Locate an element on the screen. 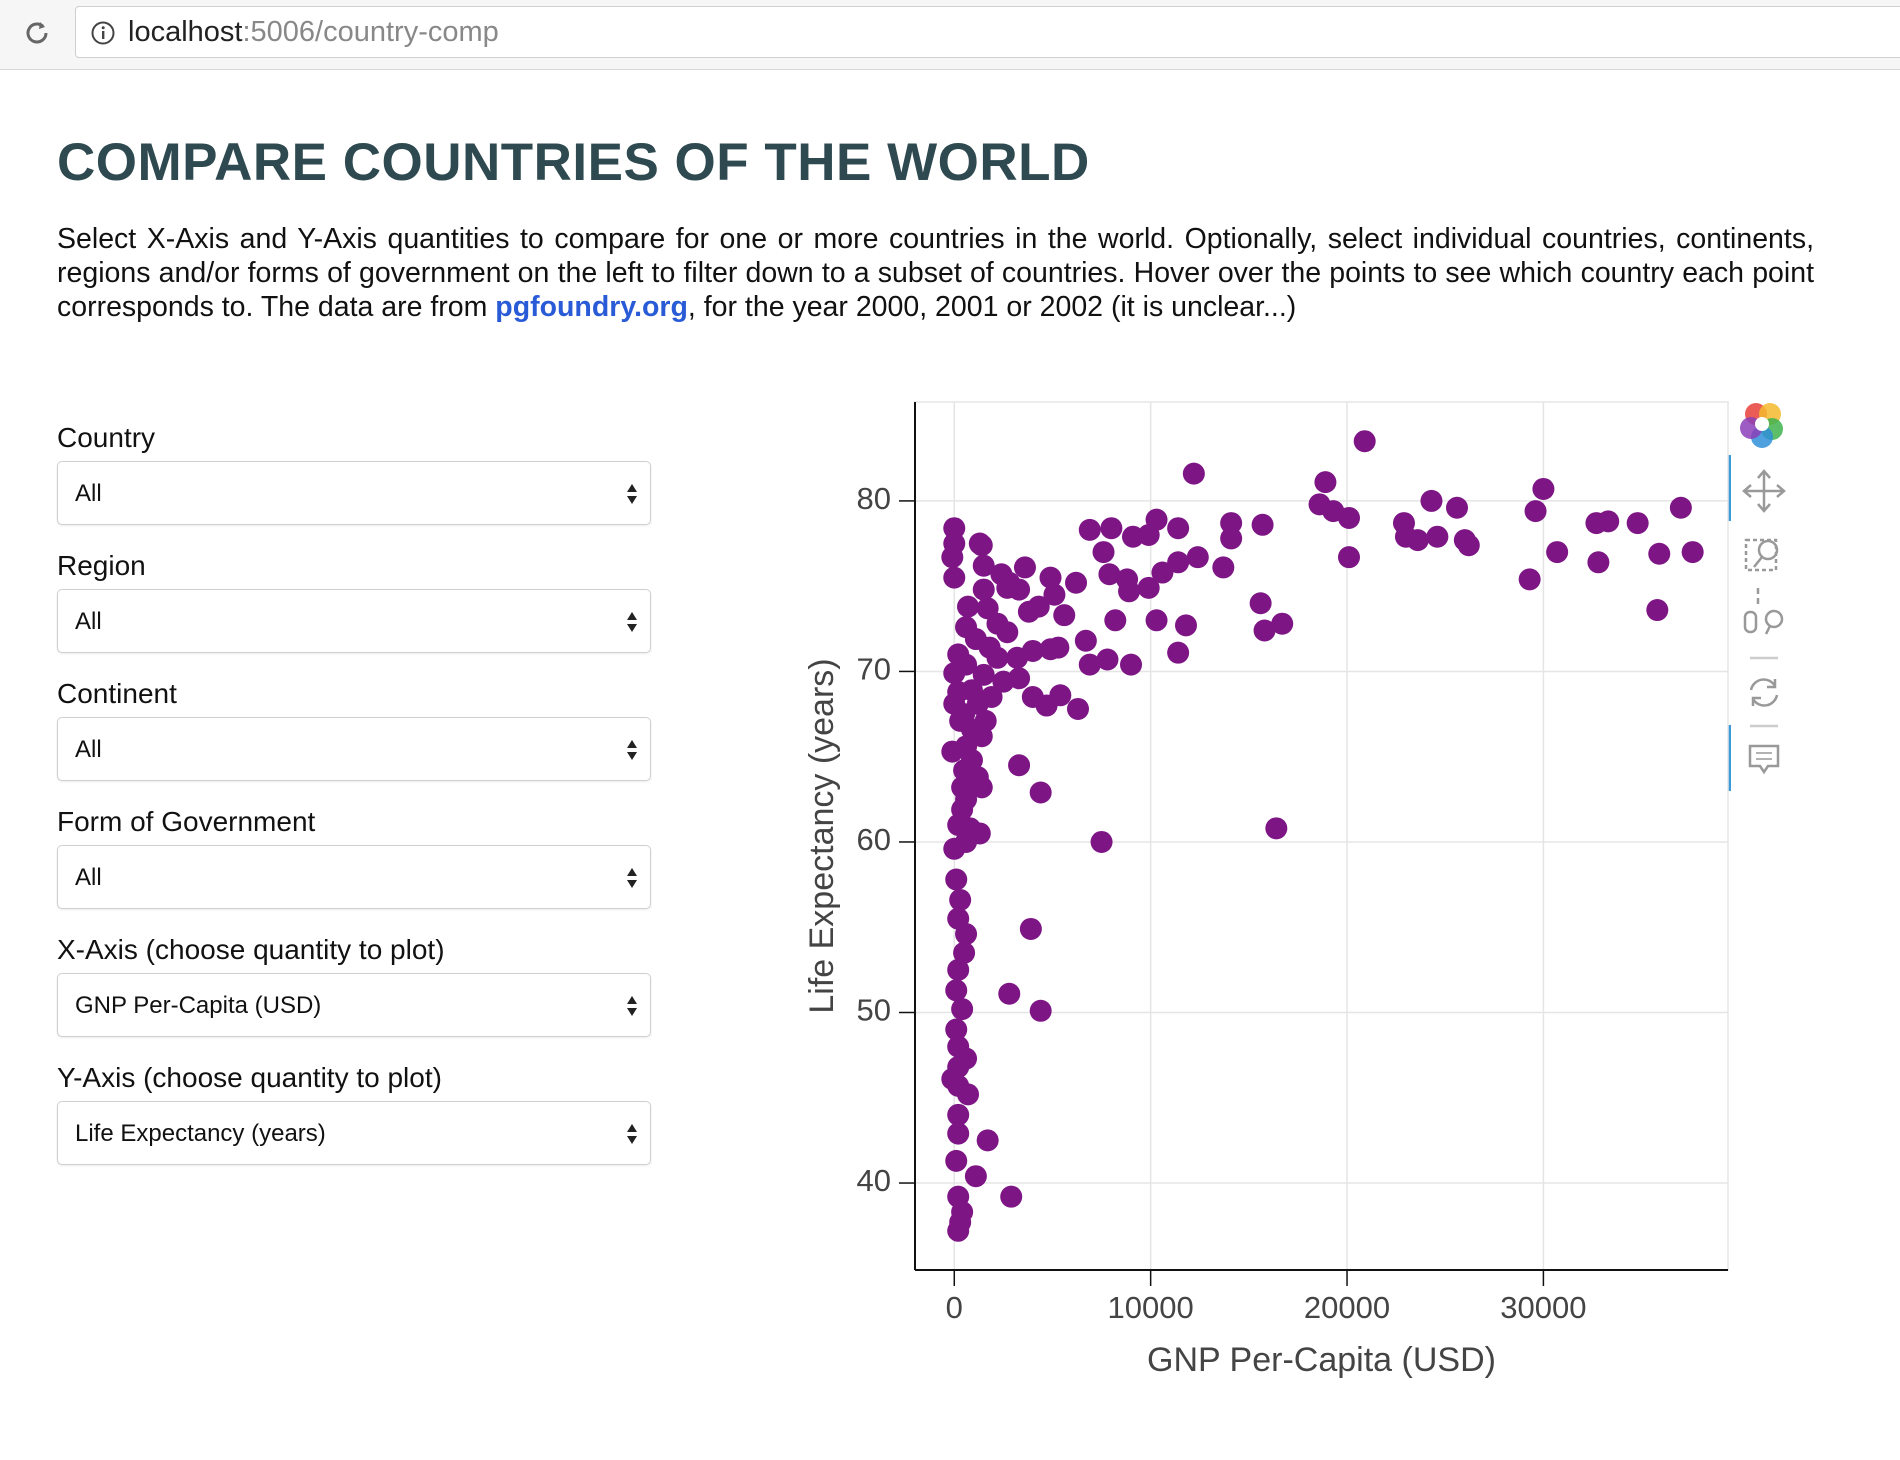  select-box: GNP Per-Capita (USD) is located at coordinates (354, 1005).